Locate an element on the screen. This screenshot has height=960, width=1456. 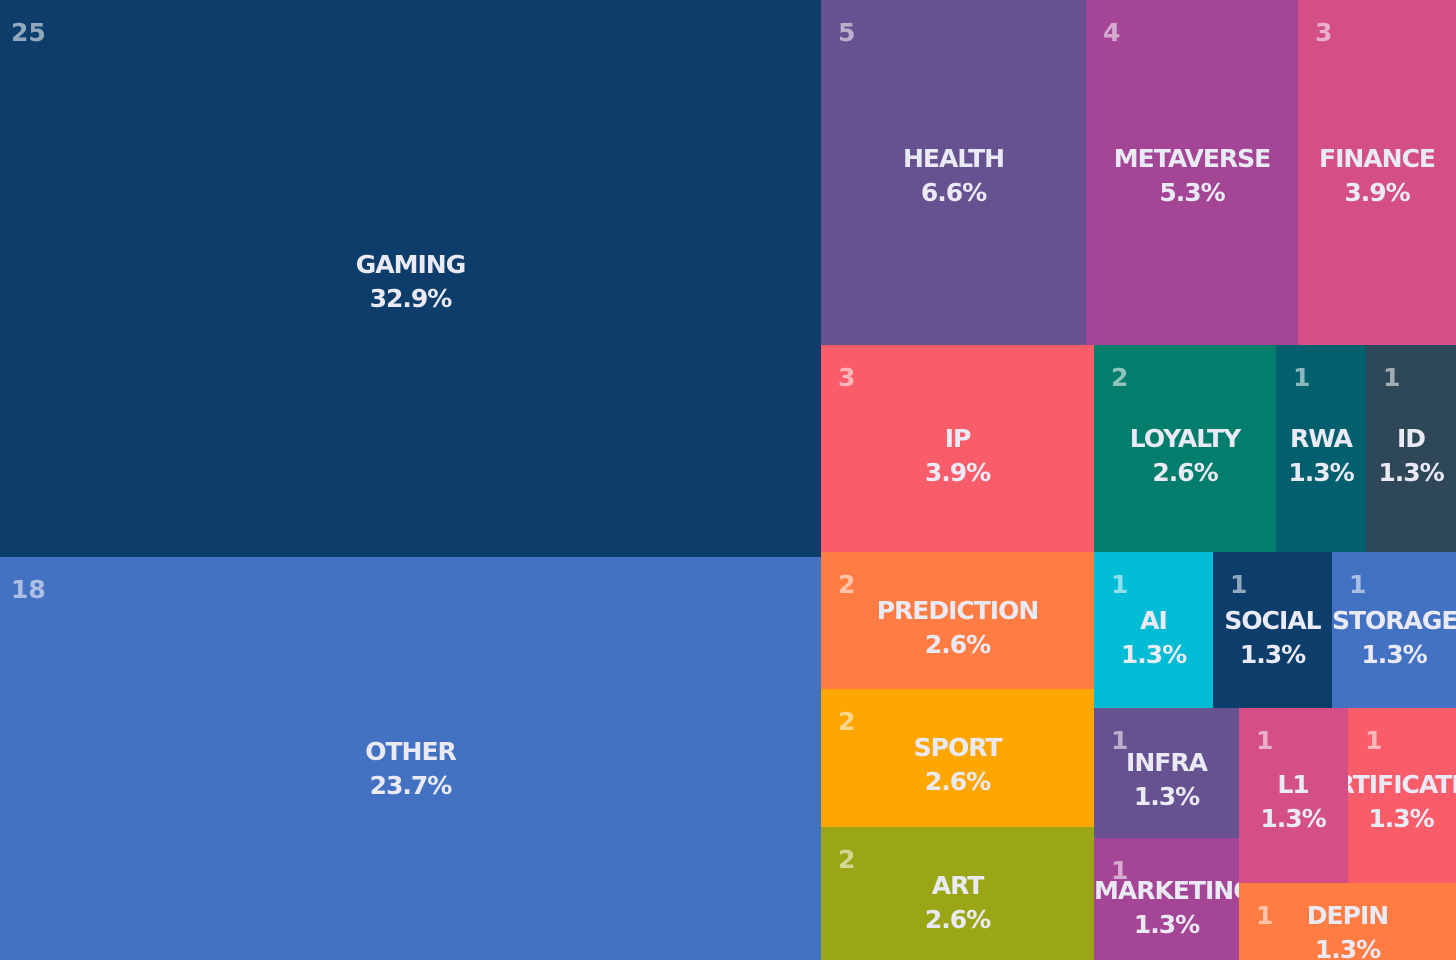
tile-art: 2 ART 2.6% is located at coordinates (957, 893).